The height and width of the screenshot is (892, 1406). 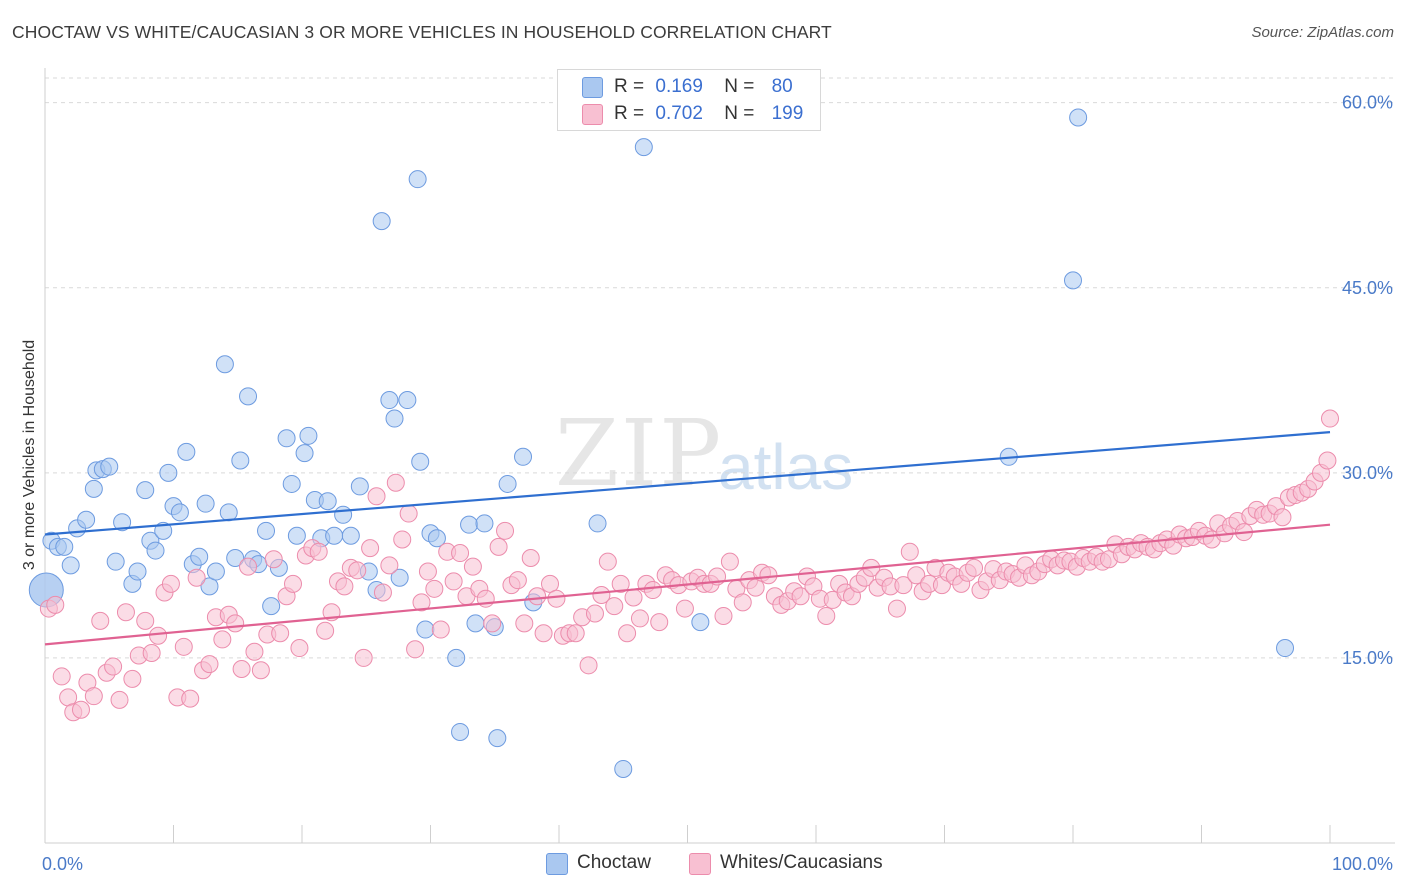 What do you see at coordinates (29, 455) in the screenshot?
I see `y-axis-label: 3 or more Vehicles in Household` at bounding box center [29, 455].